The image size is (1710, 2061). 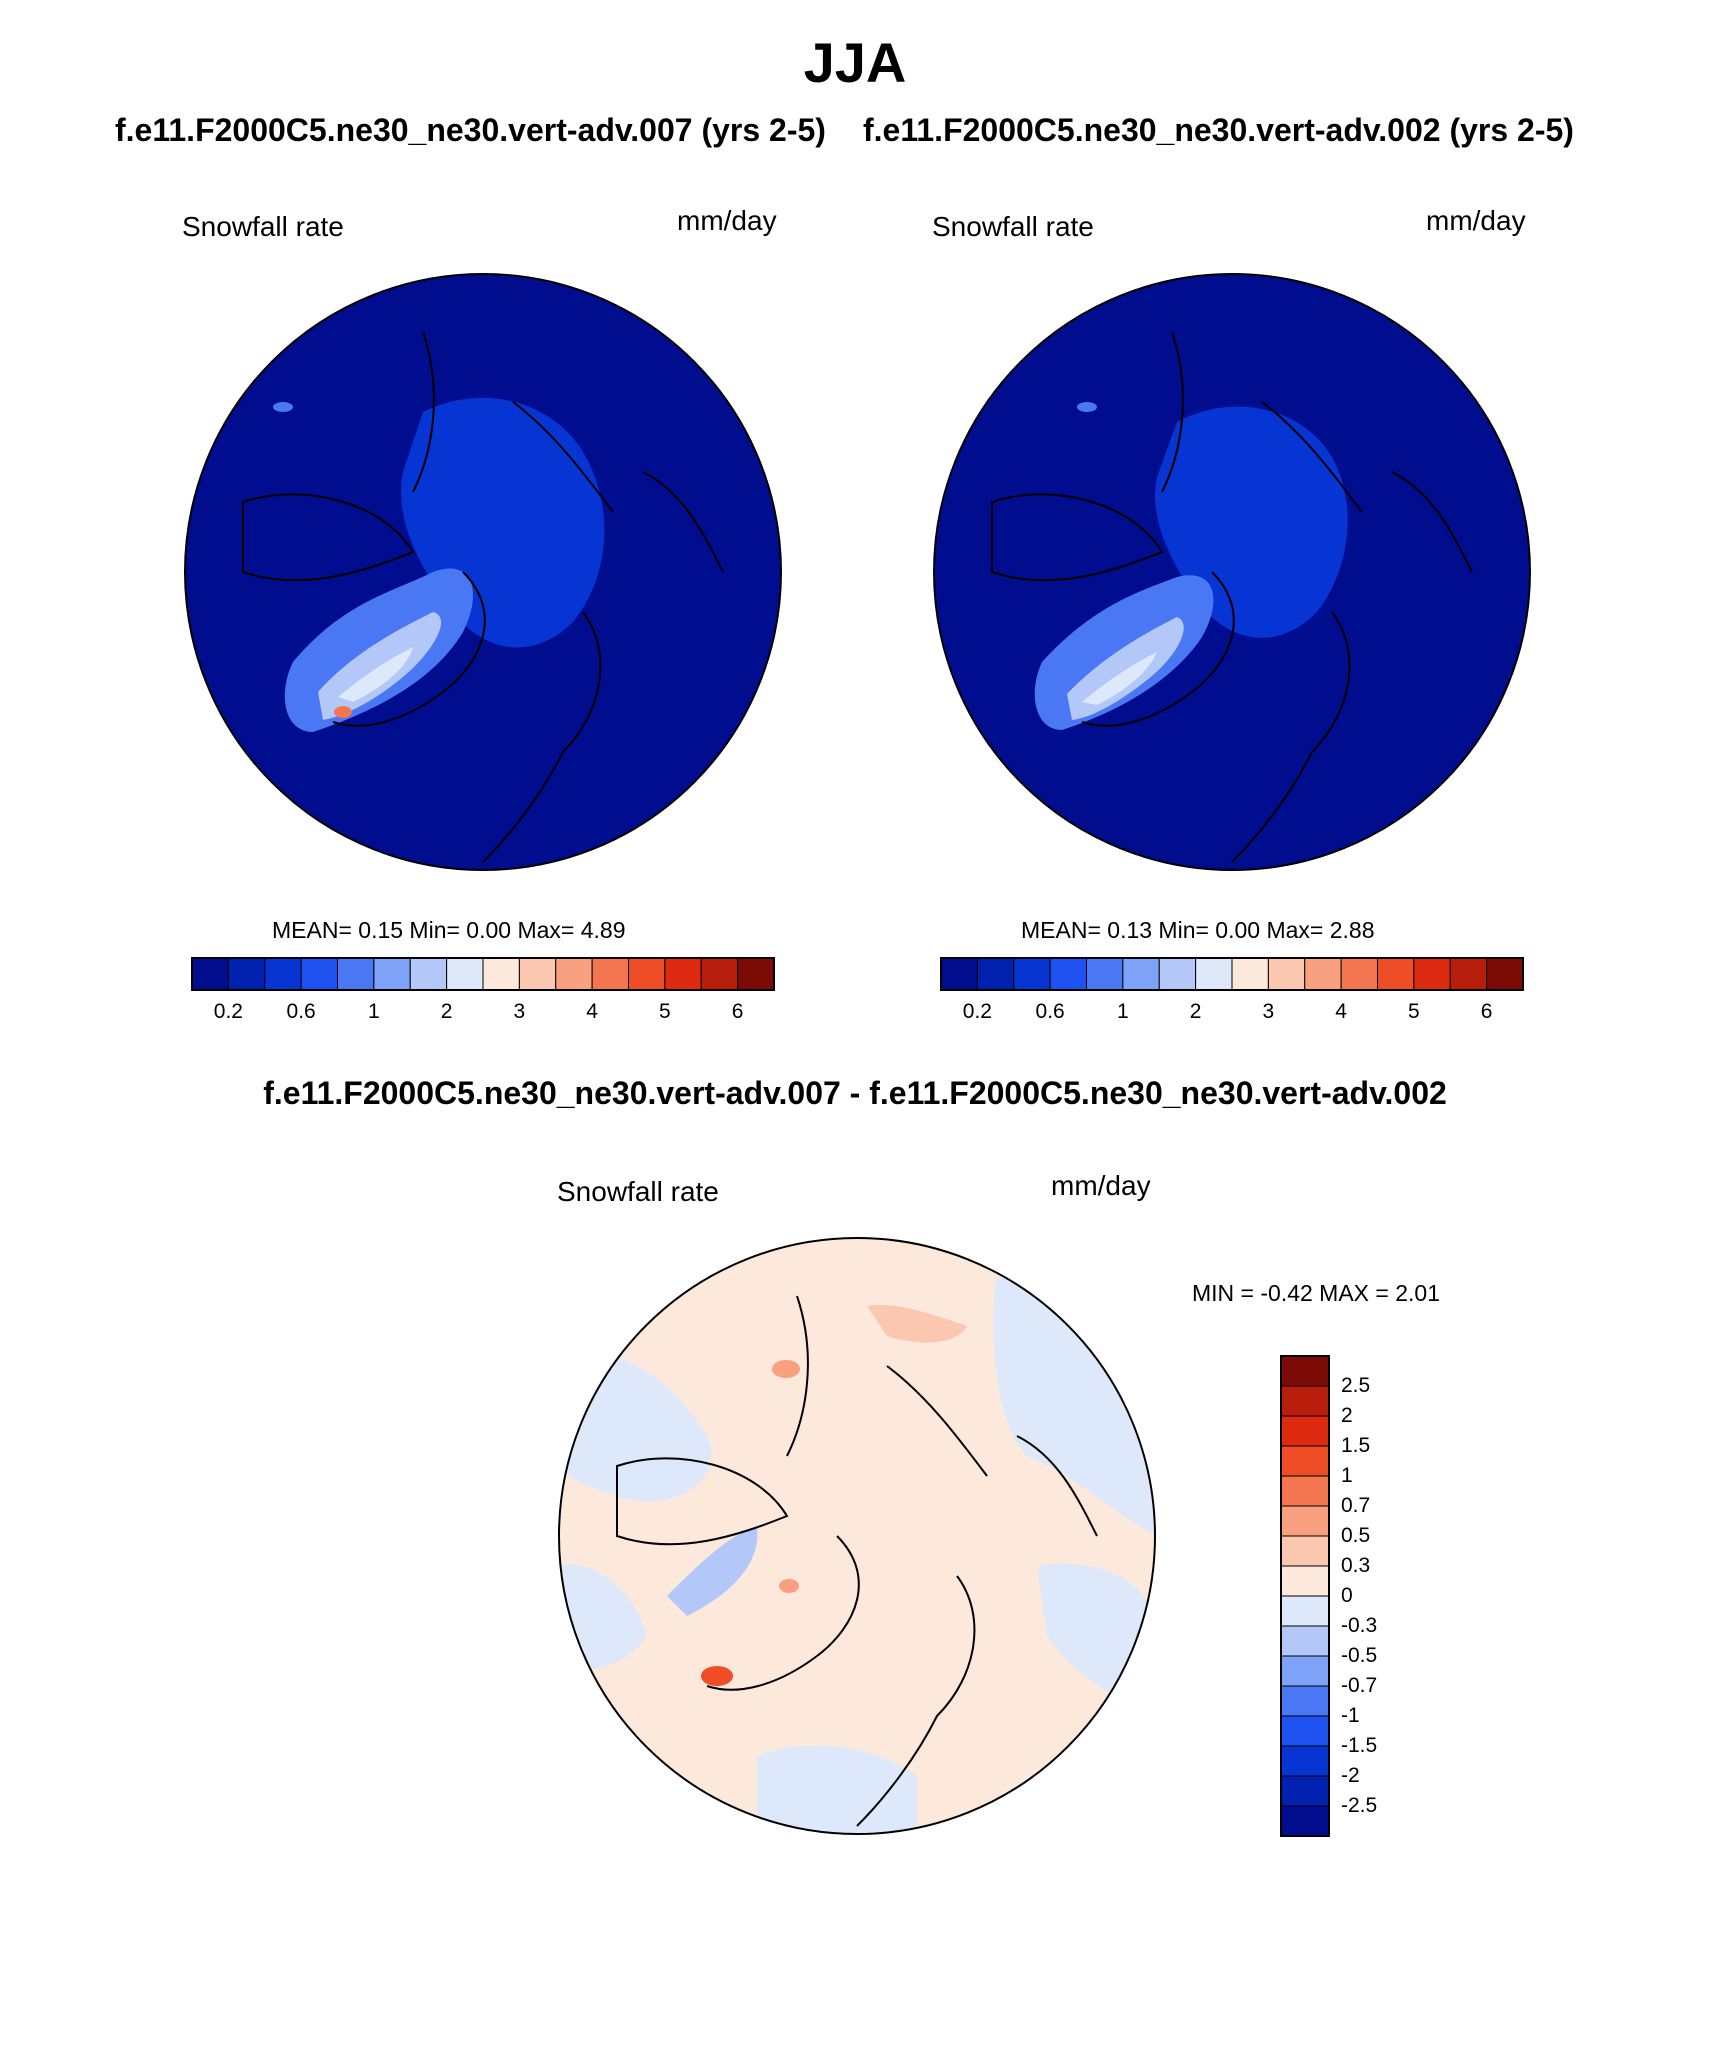 What do you see at coordinates (727, 220) in the screenshot?
I see `left-units-label: mm/day` at bounding box center [727, 220].